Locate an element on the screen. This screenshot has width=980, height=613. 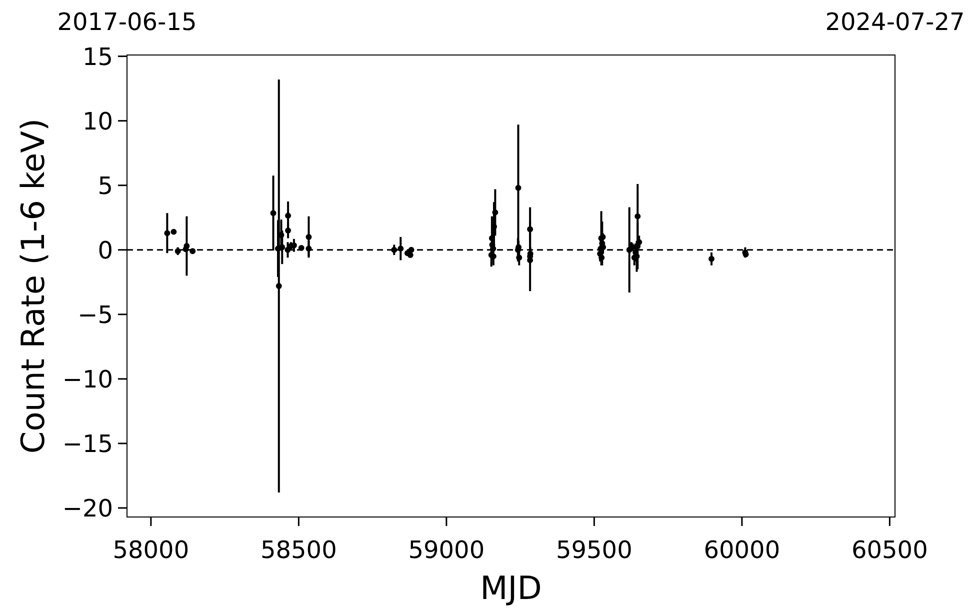
x-axis-title: MJD is located at coordinates (511, 588).